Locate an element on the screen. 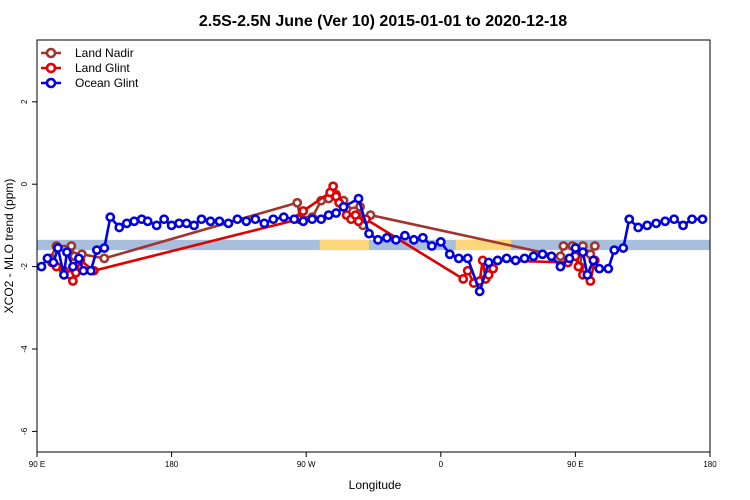  y-tick-label-2: -2 is located at coordinates (24, 266).